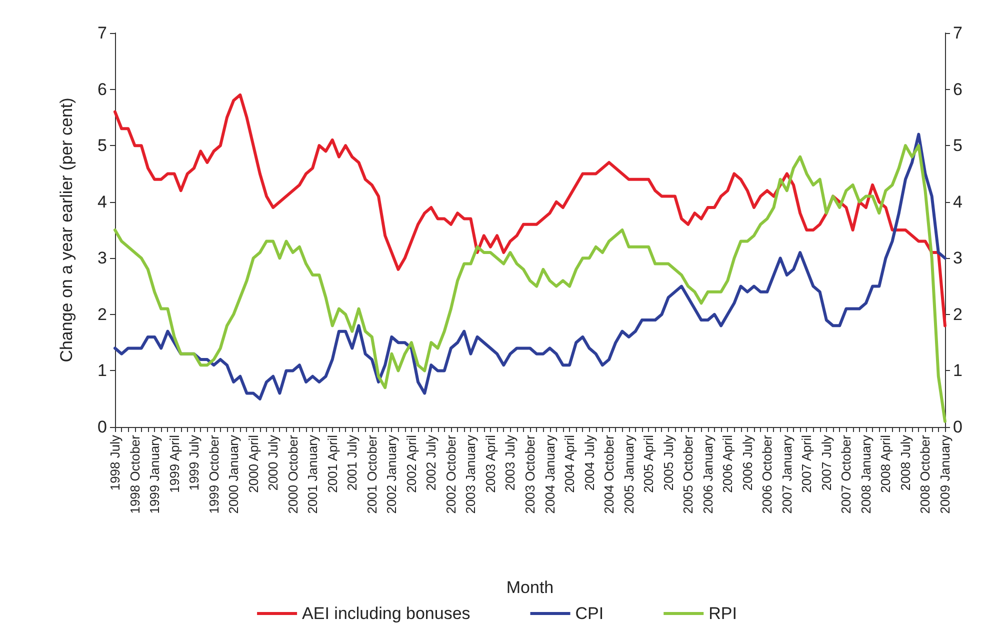 The image size is (994, 635). I want to click on x-tick-label: 2000 January, so click(234, 474).